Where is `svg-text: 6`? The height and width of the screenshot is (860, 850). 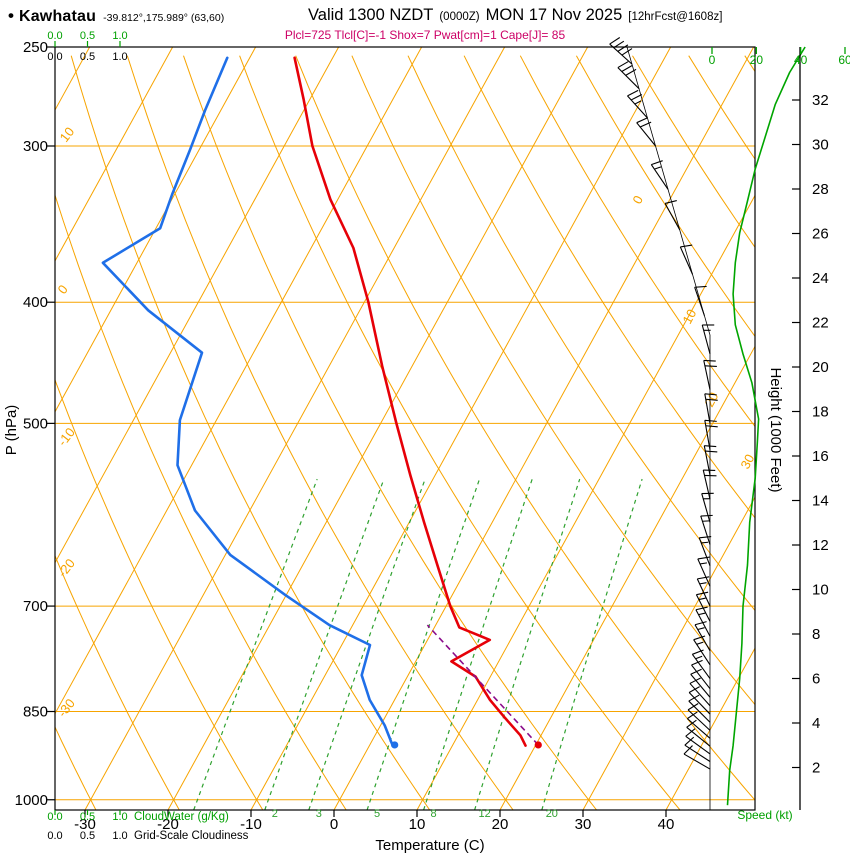 svg-text: 6 is located at coordinates (816, 679).